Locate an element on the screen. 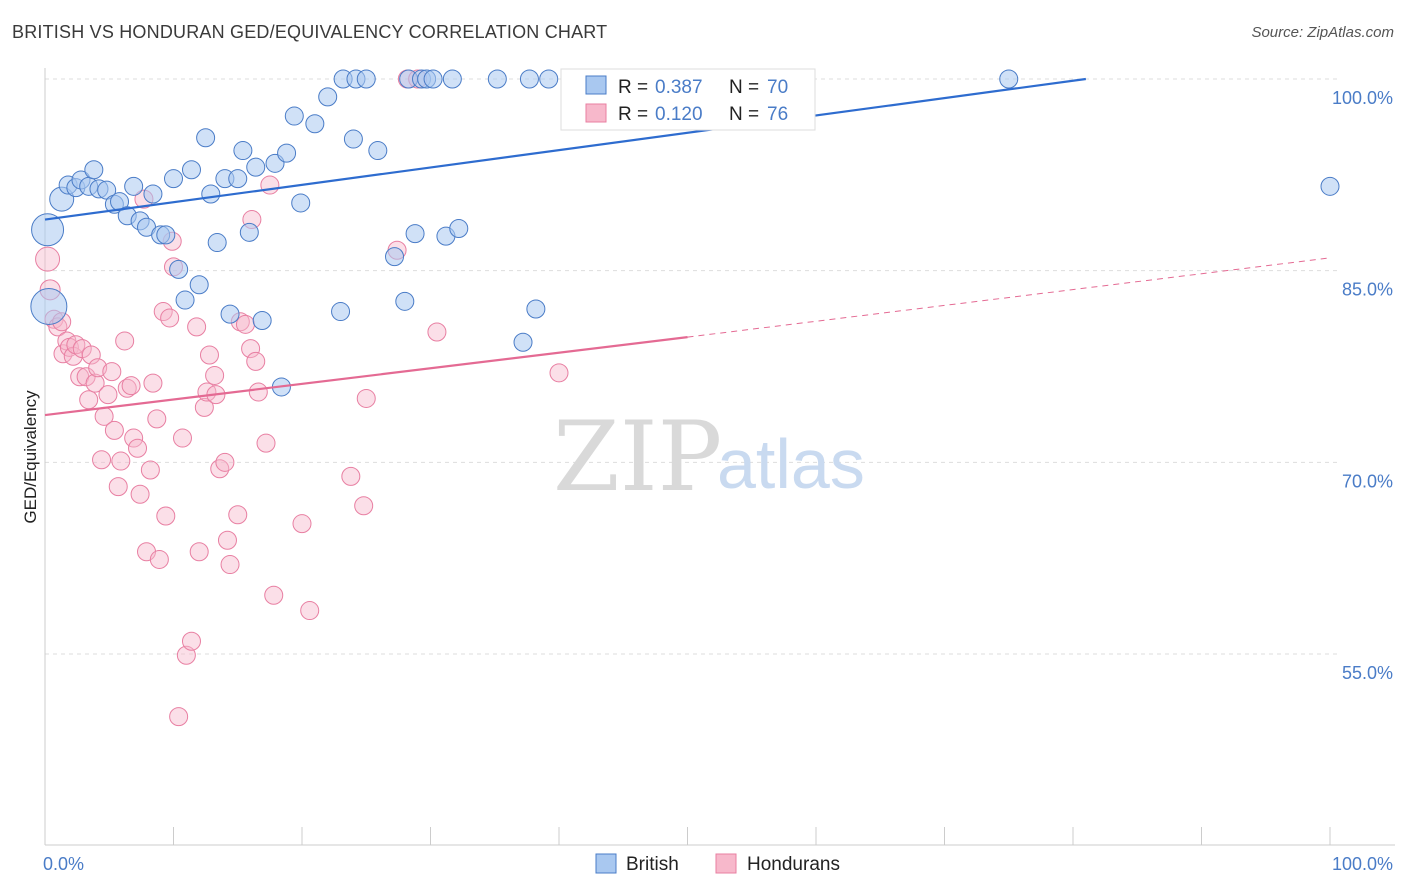  legend-hondurans-n-label: N = is located at coordinates (744, 114).